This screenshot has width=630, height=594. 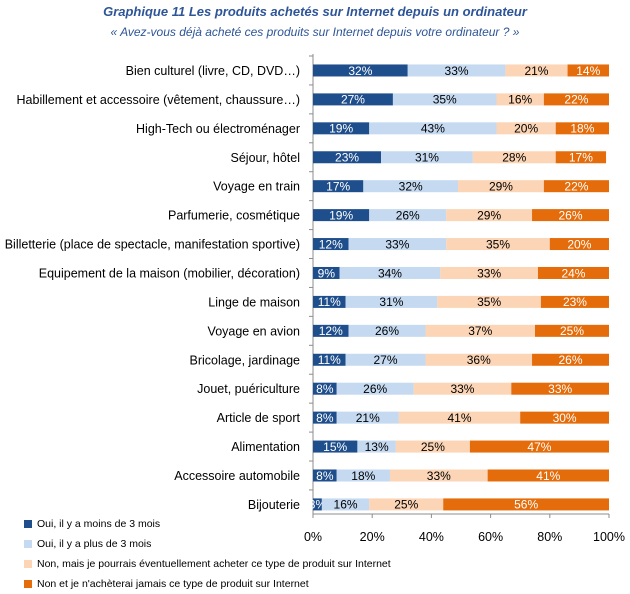 I want to click on data-label: 30%, so click(x=565, y=418).